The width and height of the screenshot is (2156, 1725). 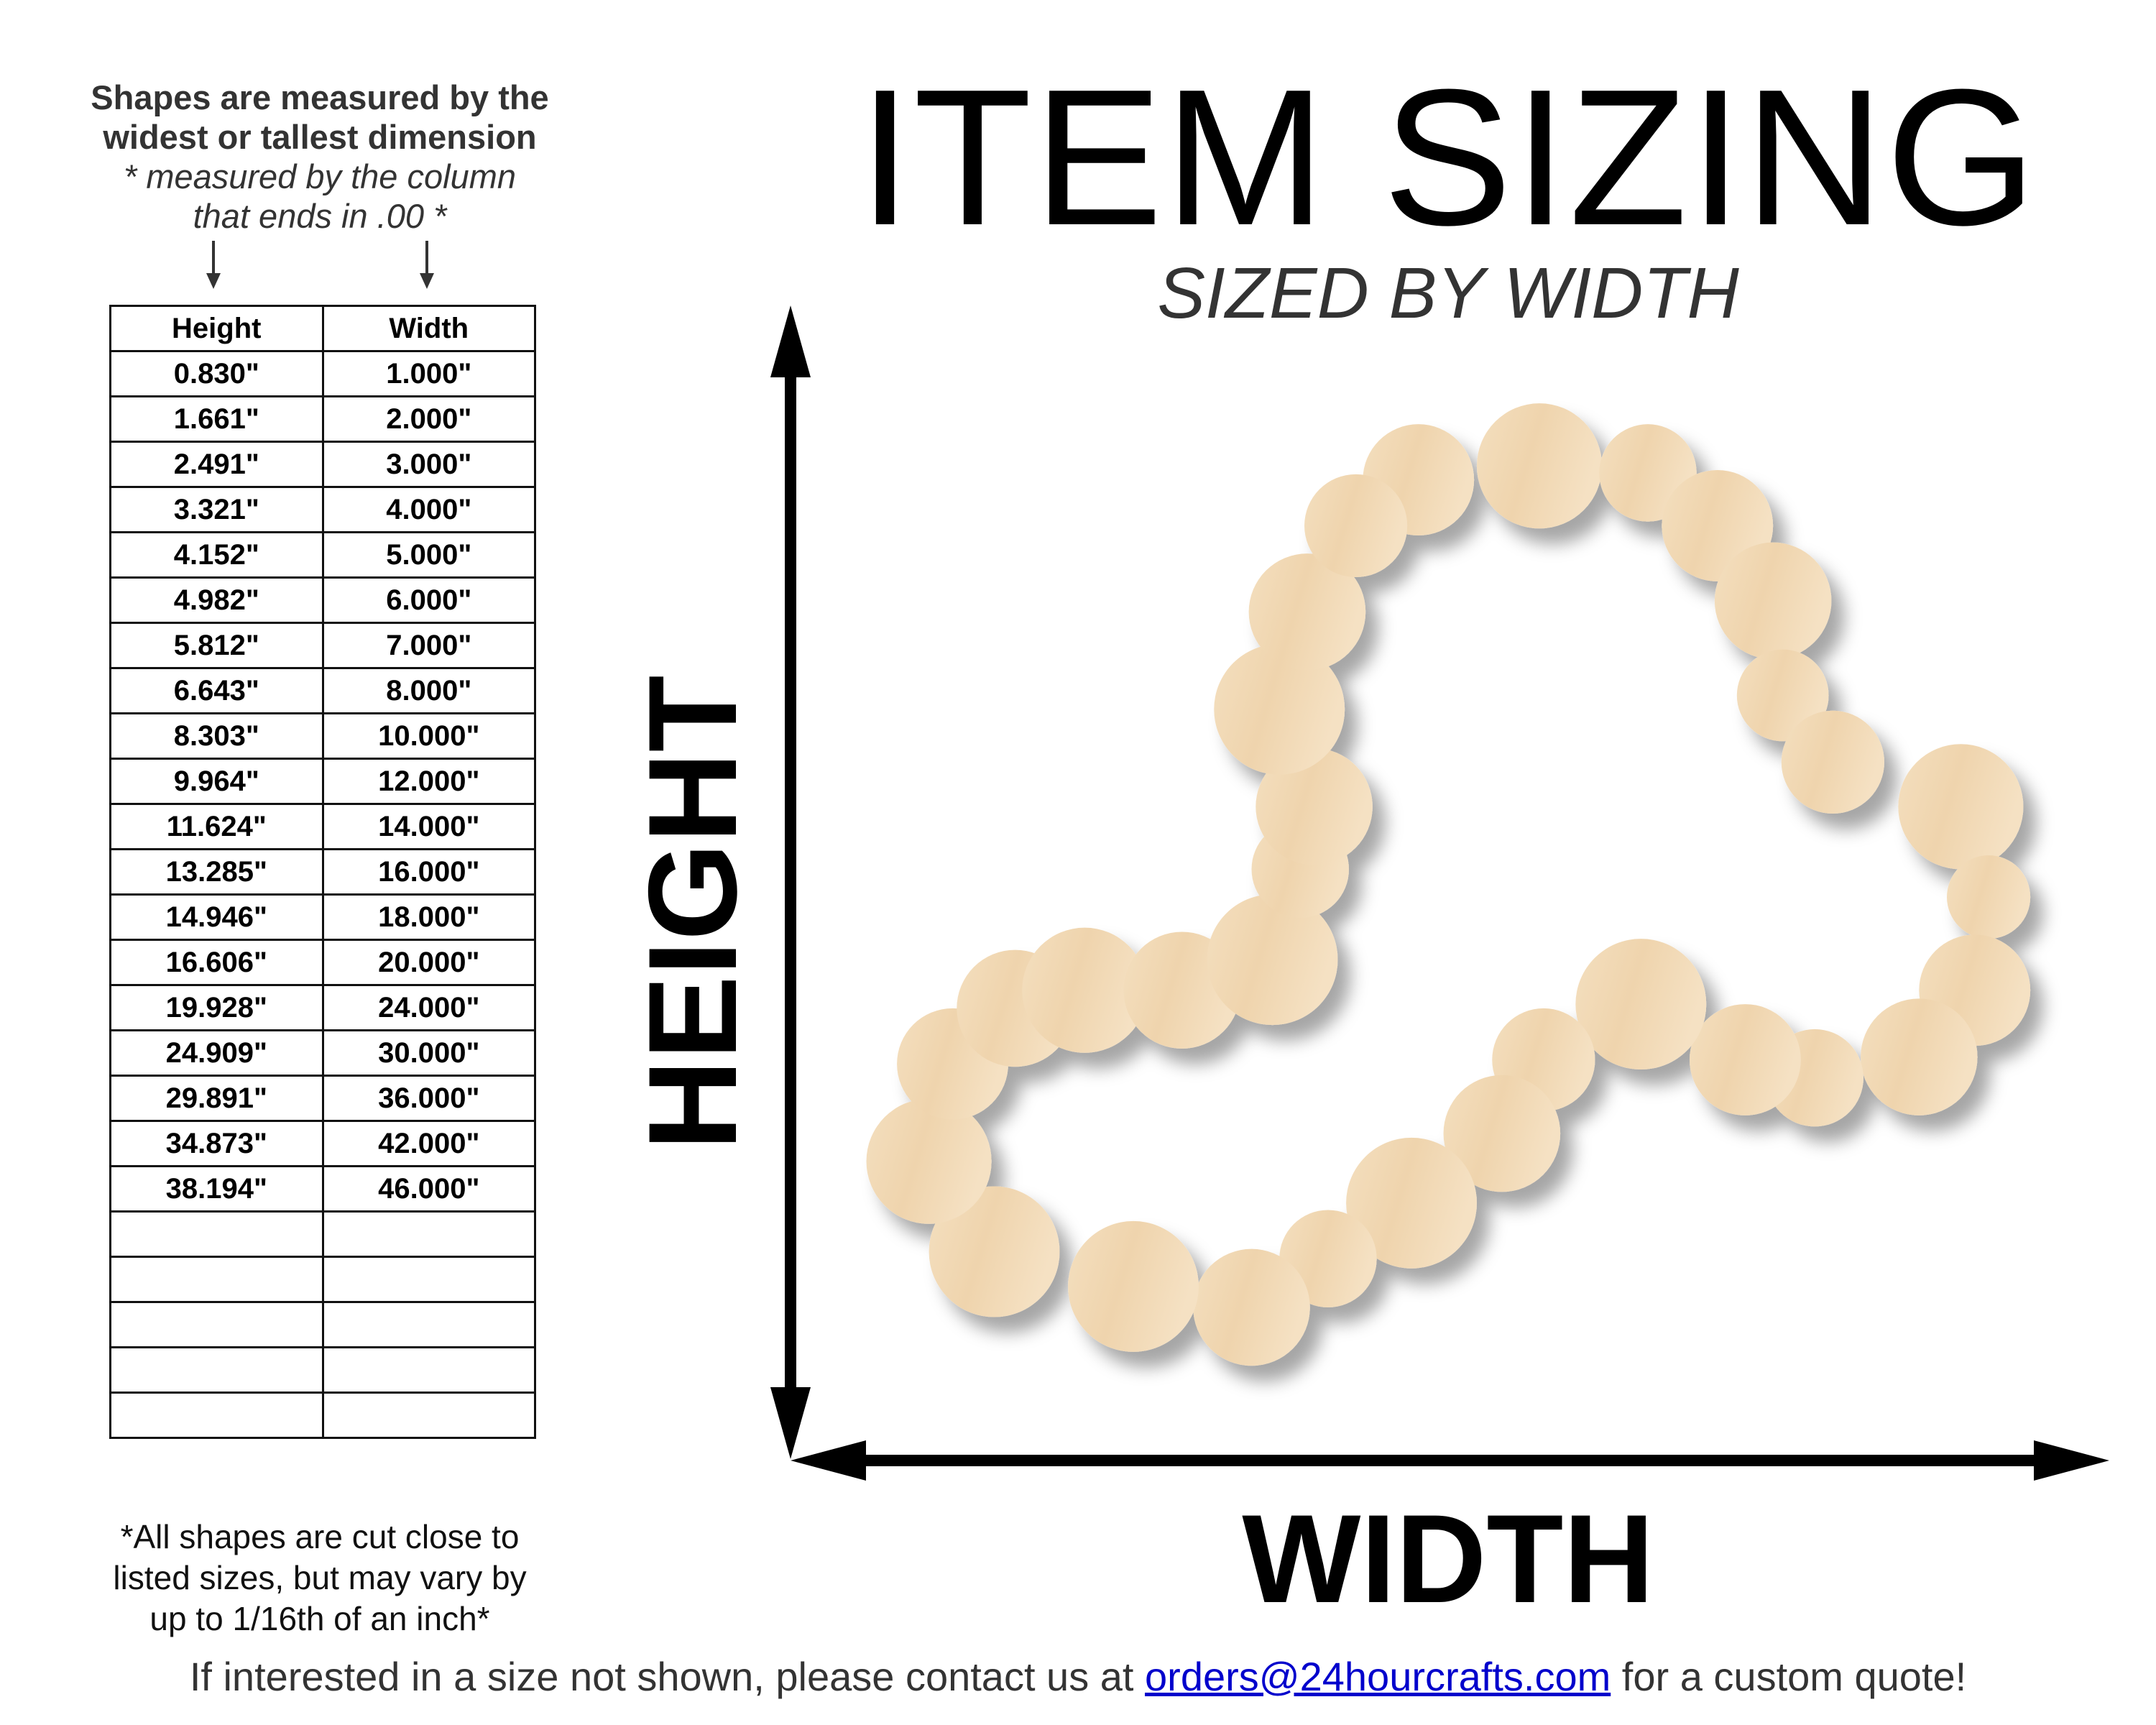 What do you see at coordinates (791, 882) in the screenshot?
I see `height-arrow` at bounding box center [791, 882].